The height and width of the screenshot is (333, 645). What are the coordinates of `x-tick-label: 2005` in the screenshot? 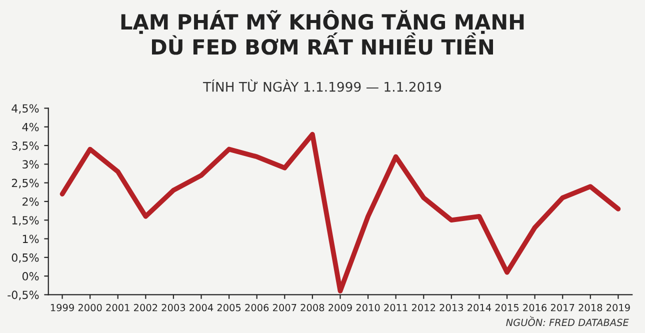 It's located at (229, 308).